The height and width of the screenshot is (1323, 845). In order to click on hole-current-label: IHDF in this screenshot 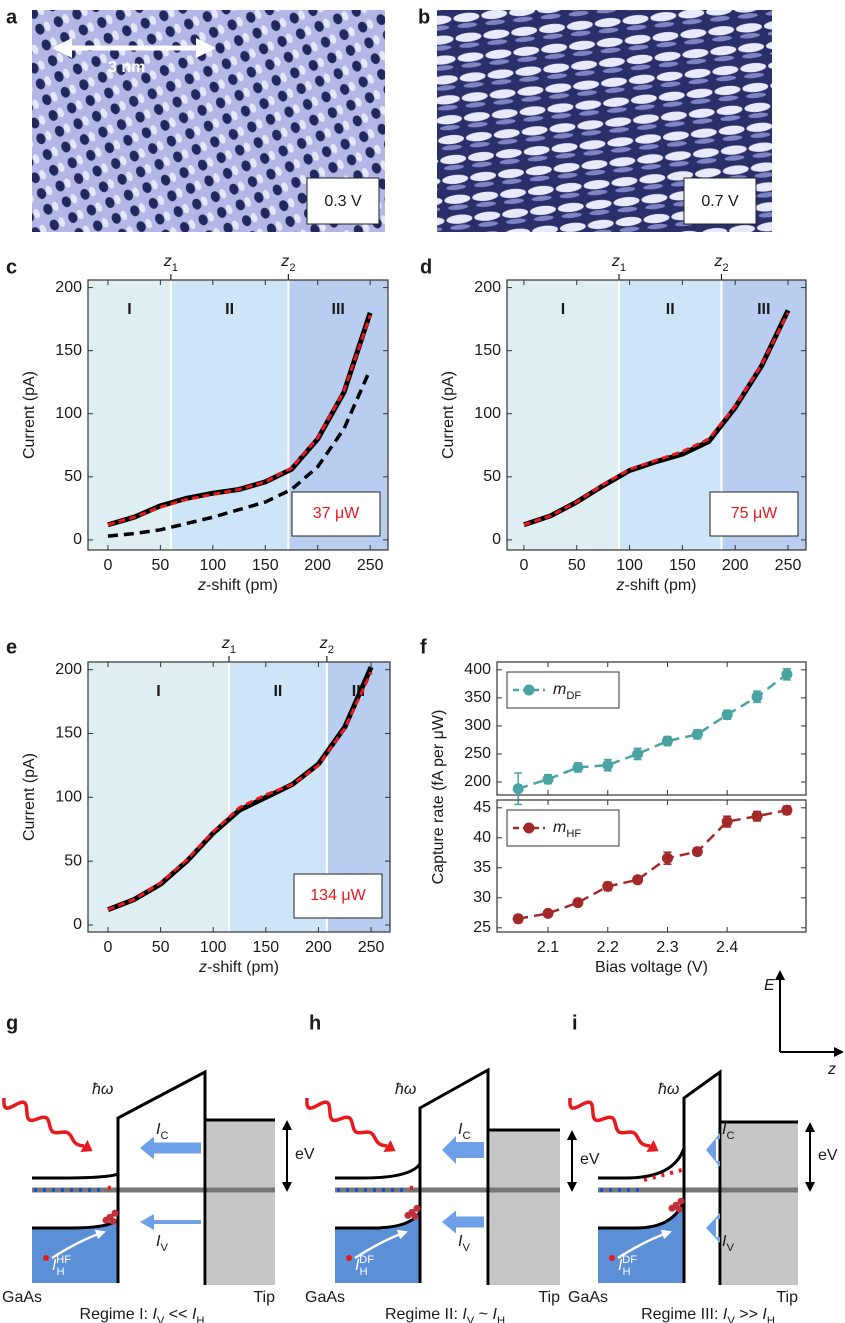, I will do `click(364, 1266)`.